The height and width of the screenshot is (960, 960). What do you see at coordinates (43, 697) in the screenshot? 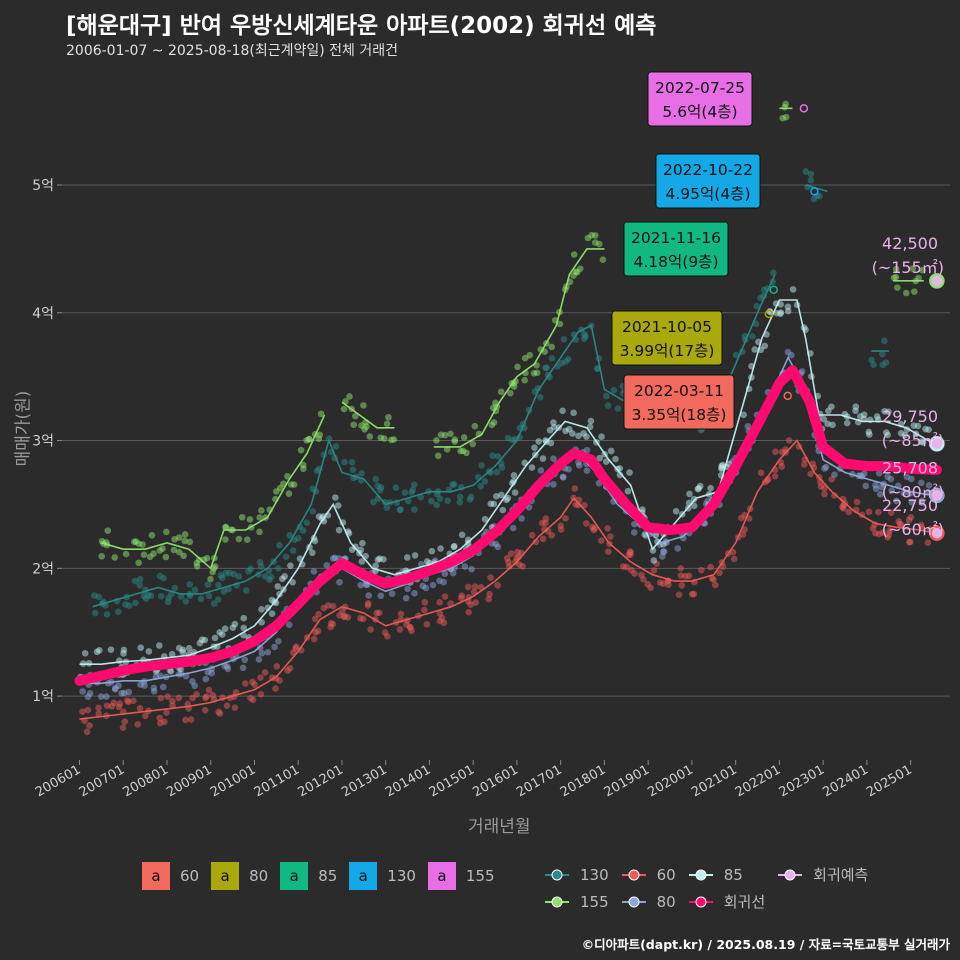
I see `y-tick-label: 1억` at bounding box center [43, 697].